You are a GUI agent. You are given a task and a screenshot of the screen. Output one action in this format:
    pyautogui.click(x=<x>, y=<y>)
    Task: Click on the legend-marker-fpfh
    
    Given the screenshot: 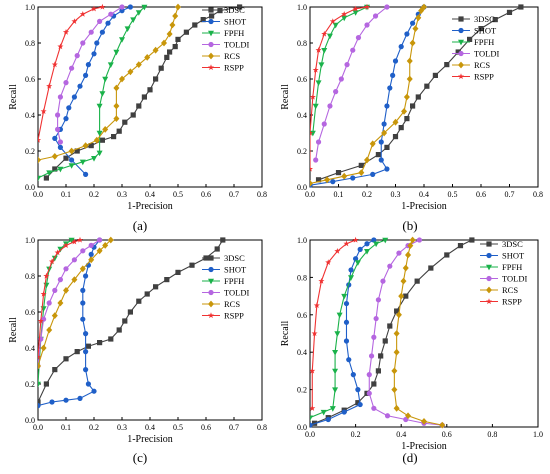 What is the action you would take?
    pyautogui.click(x=461, y=42)
    